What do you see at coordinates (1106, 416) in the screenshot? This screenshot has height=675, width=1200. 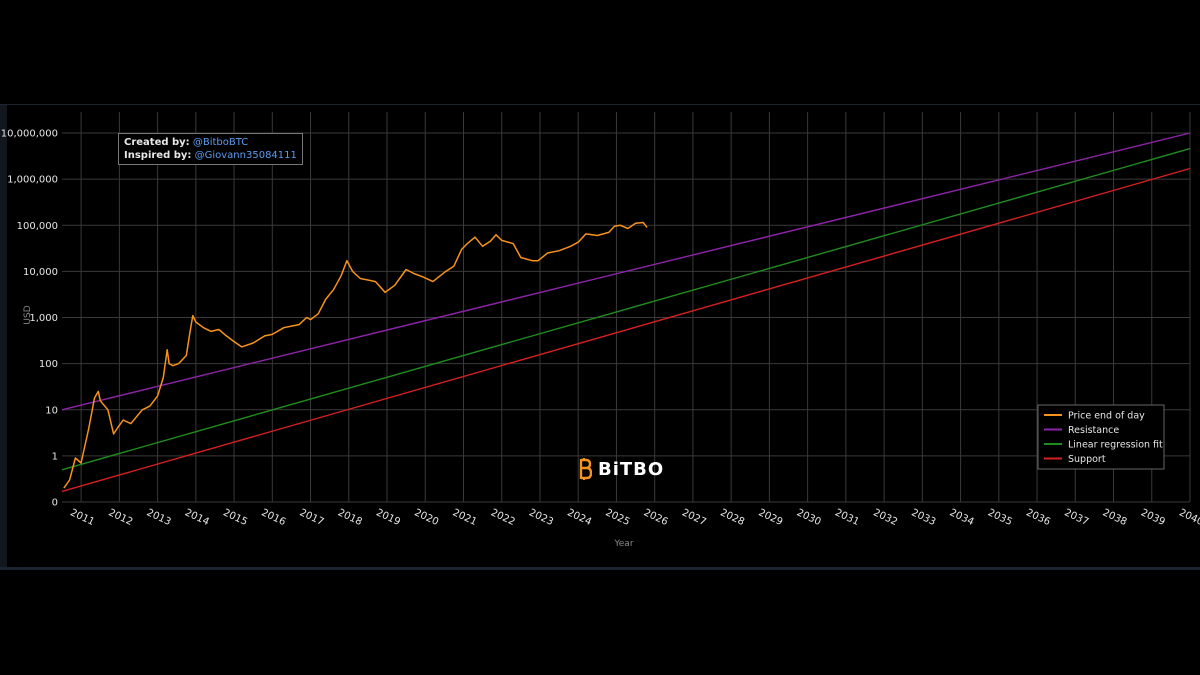 I see `legend-entry: Price end of day` at bounding box center [1106, 416].